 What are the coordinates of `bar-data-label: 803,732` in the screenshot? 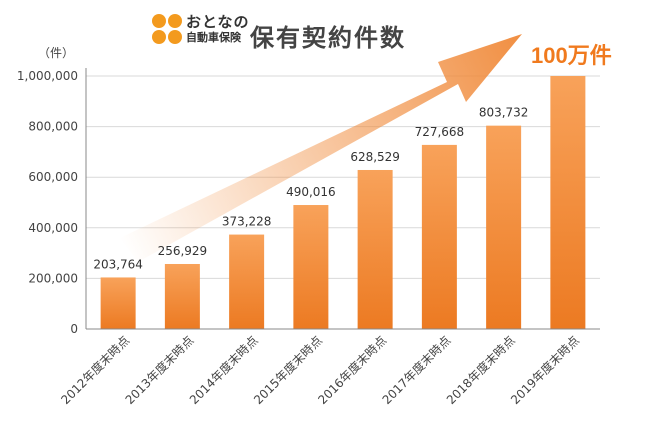 It's located at (504, 113).